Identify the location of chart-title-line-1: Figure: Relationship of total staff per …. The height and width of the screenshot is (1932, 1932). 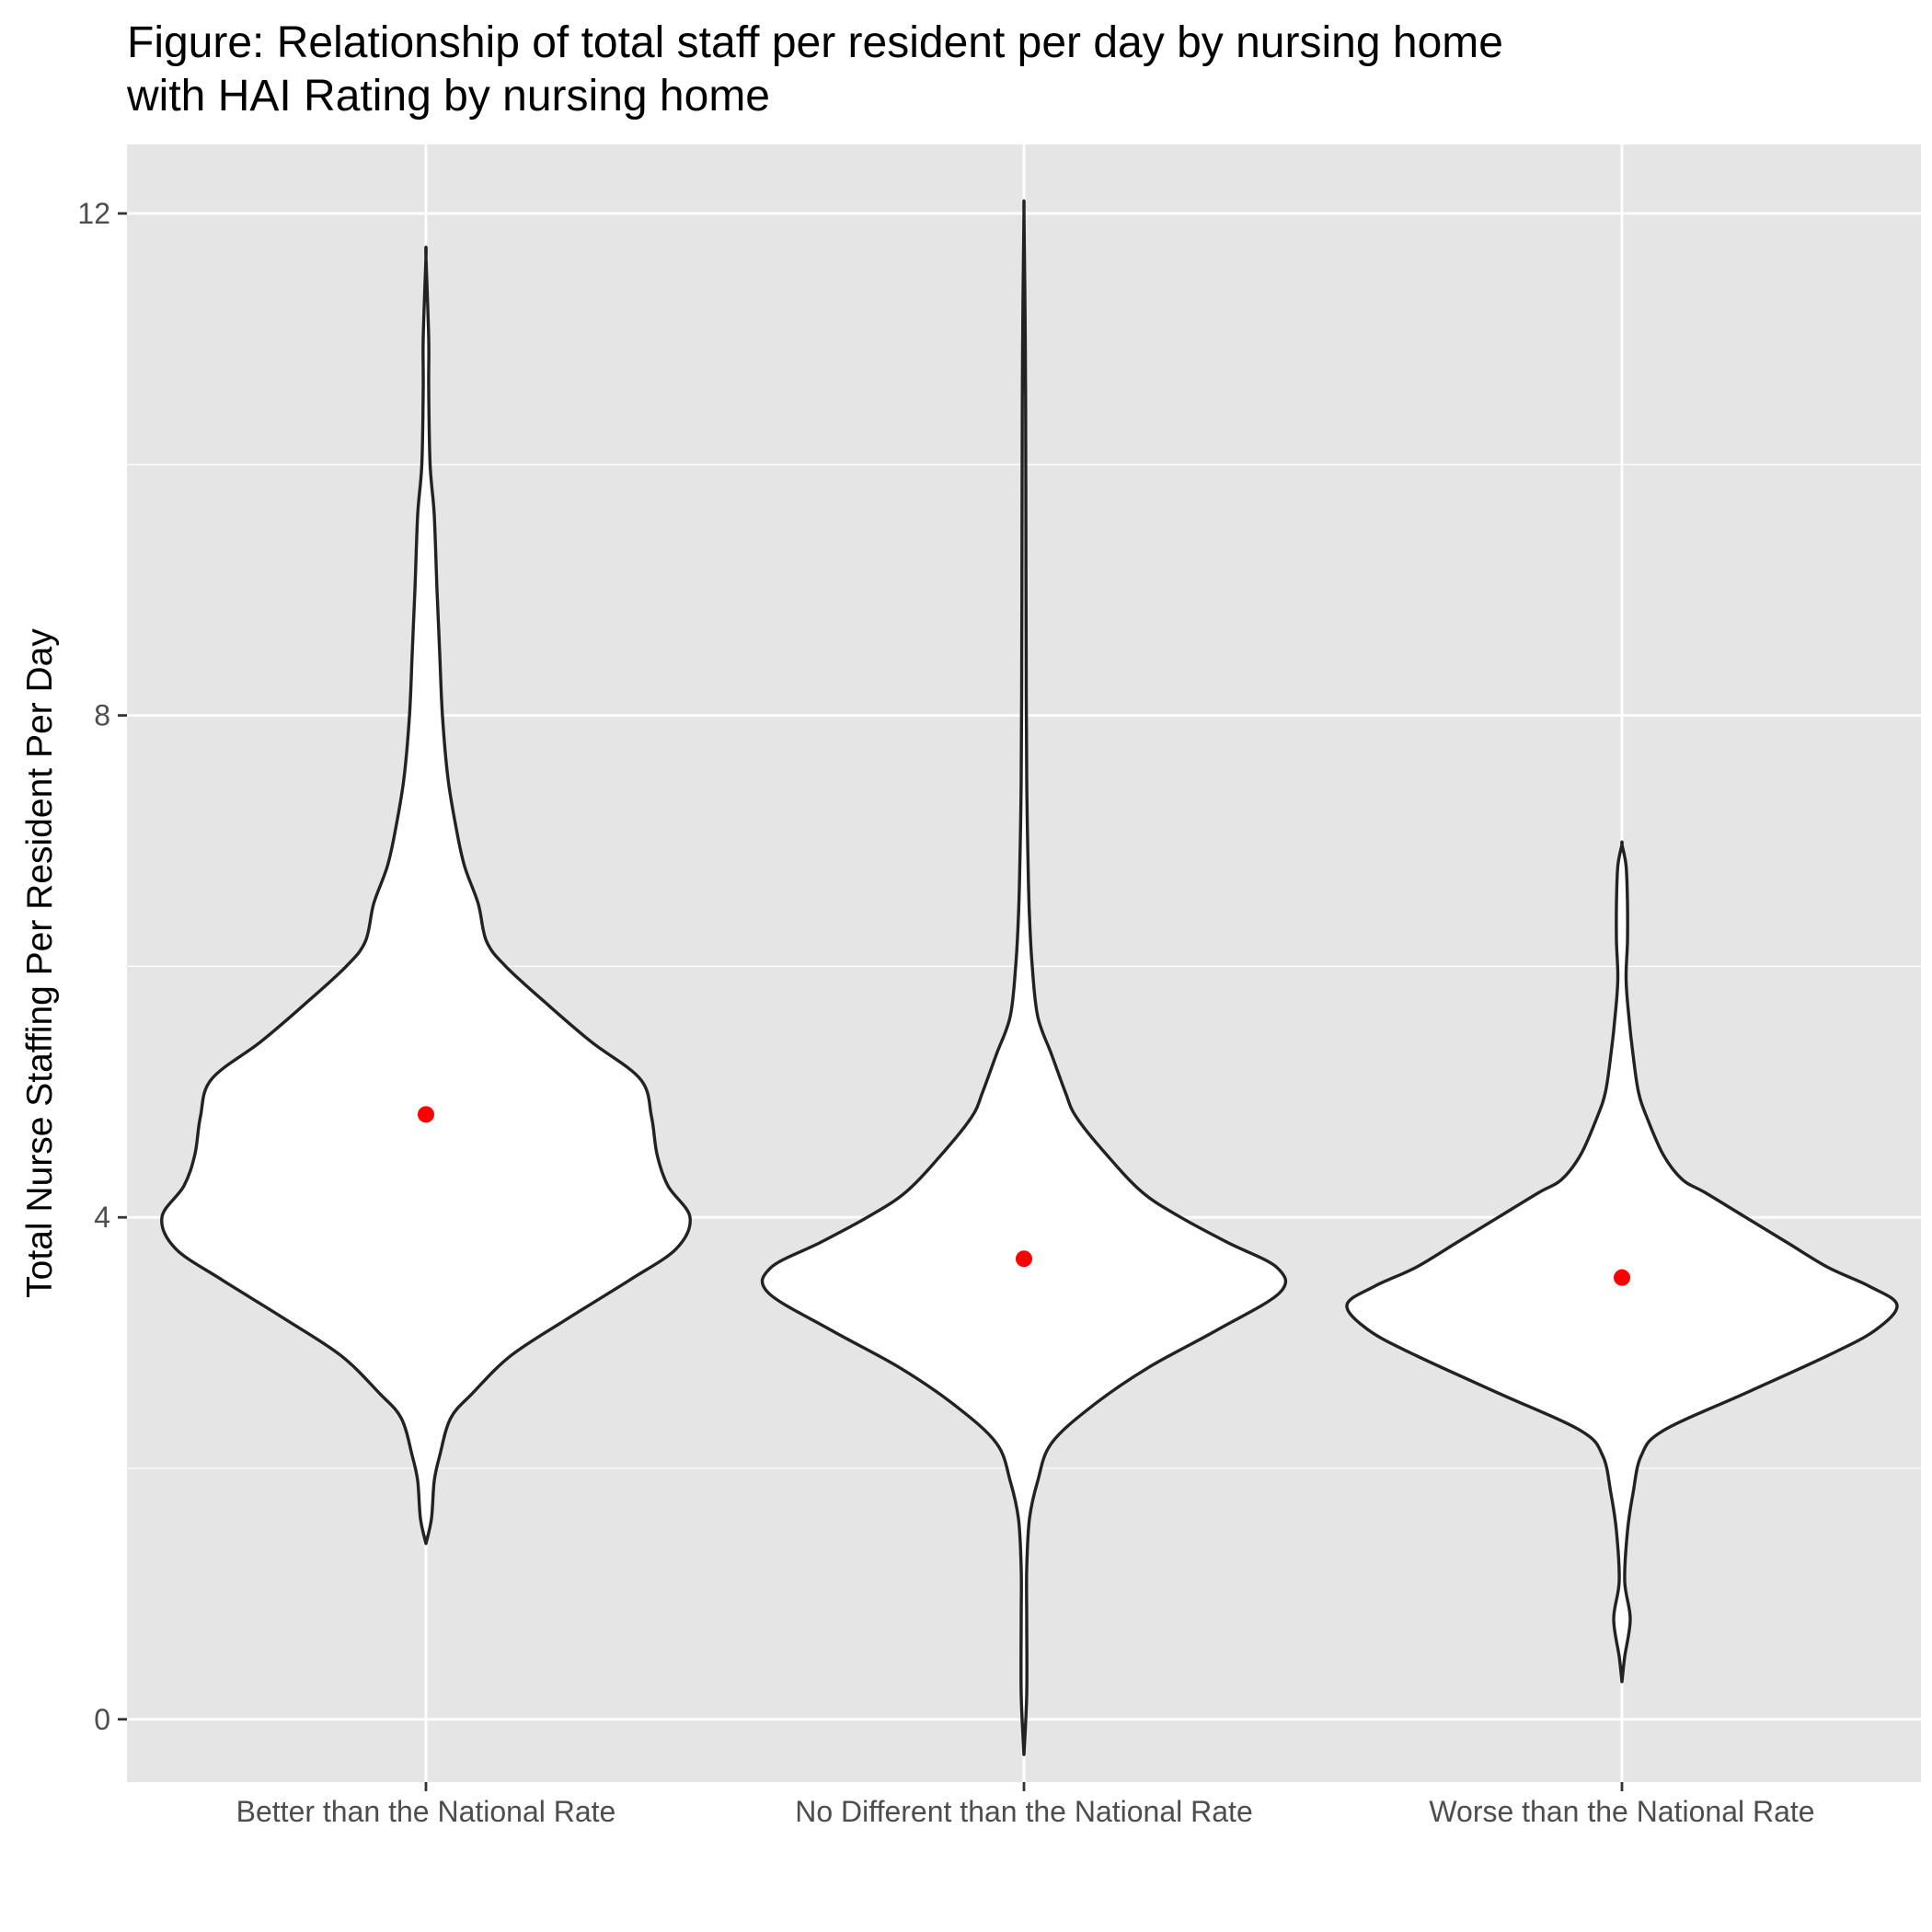
(815, 42).